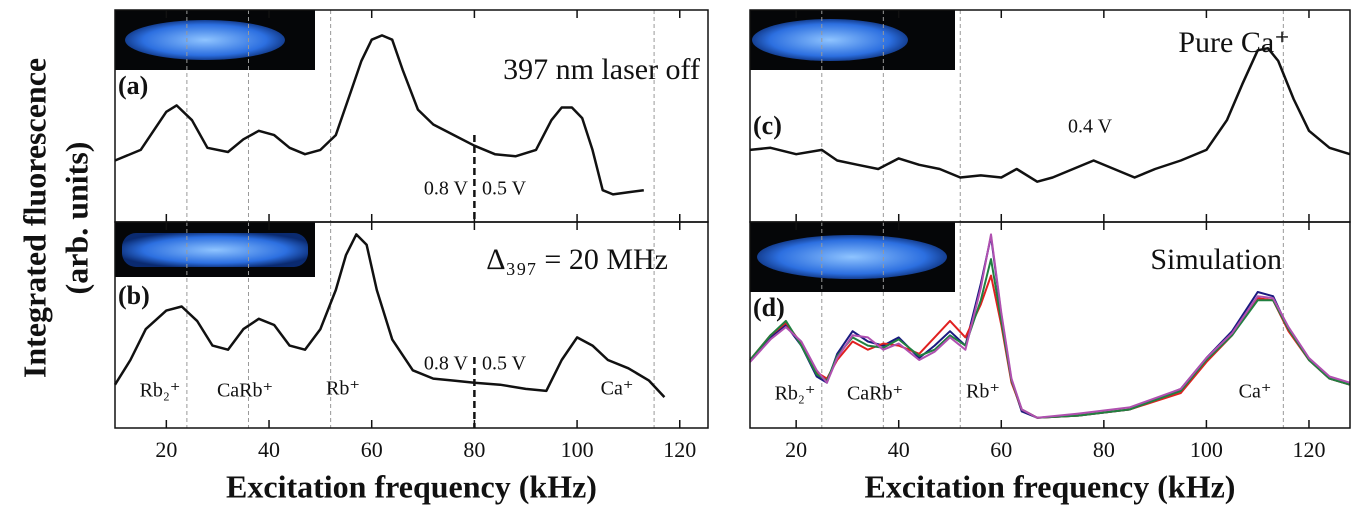 This screenshot has height=512, width=1354. What do you see at coordinates (577, 259) in the screenshot?
I see `panel-title: Δ₃₉₇ = 20 MHz` at bounding box center [577, 259].